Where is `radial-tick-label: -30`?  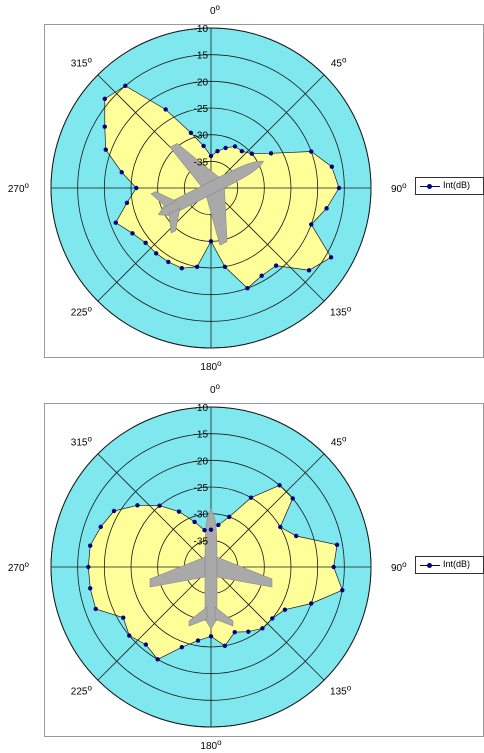 radial-tick-label: -30 is located at coordinates (201, 515).